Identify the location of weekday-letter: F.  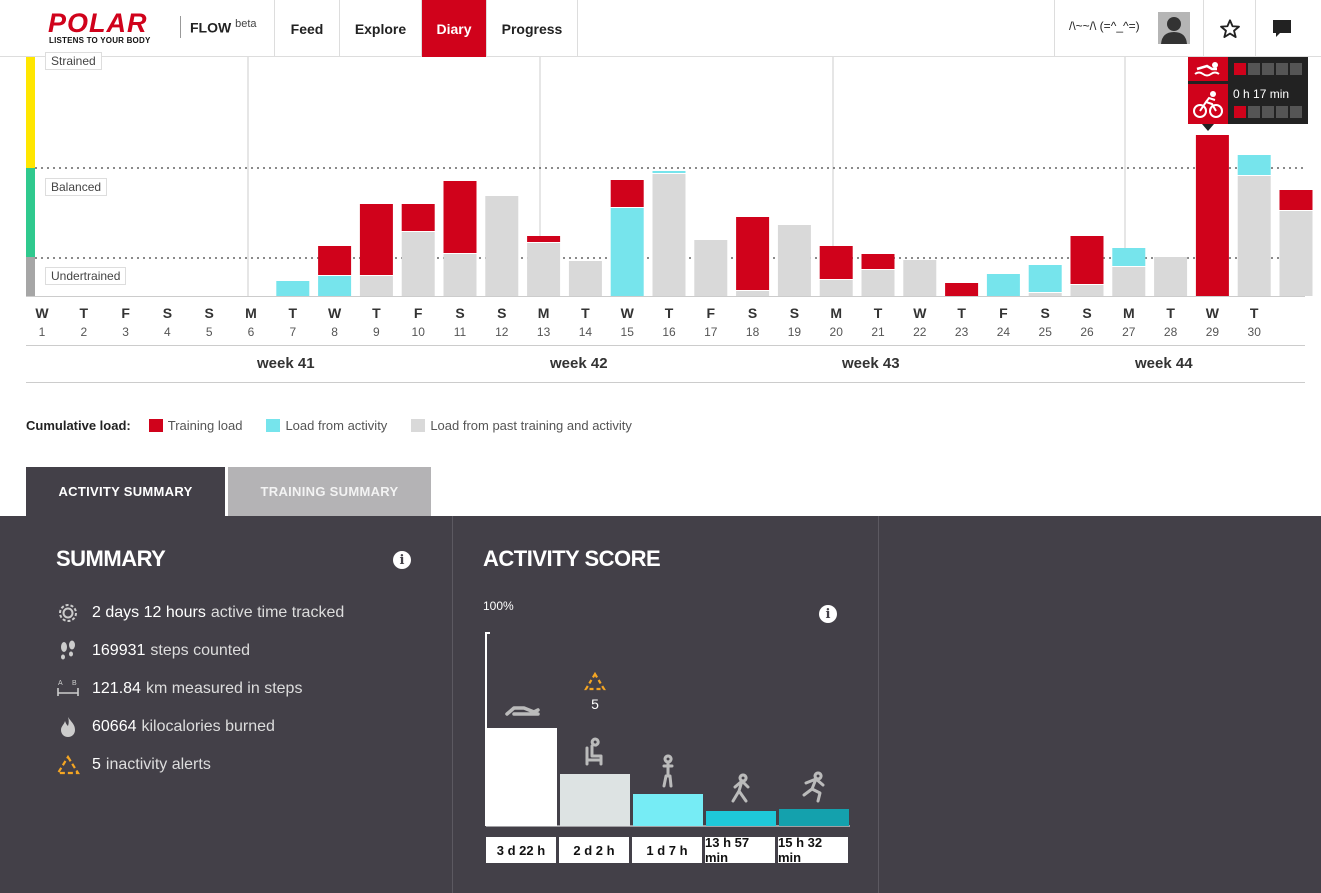
(125, 313).